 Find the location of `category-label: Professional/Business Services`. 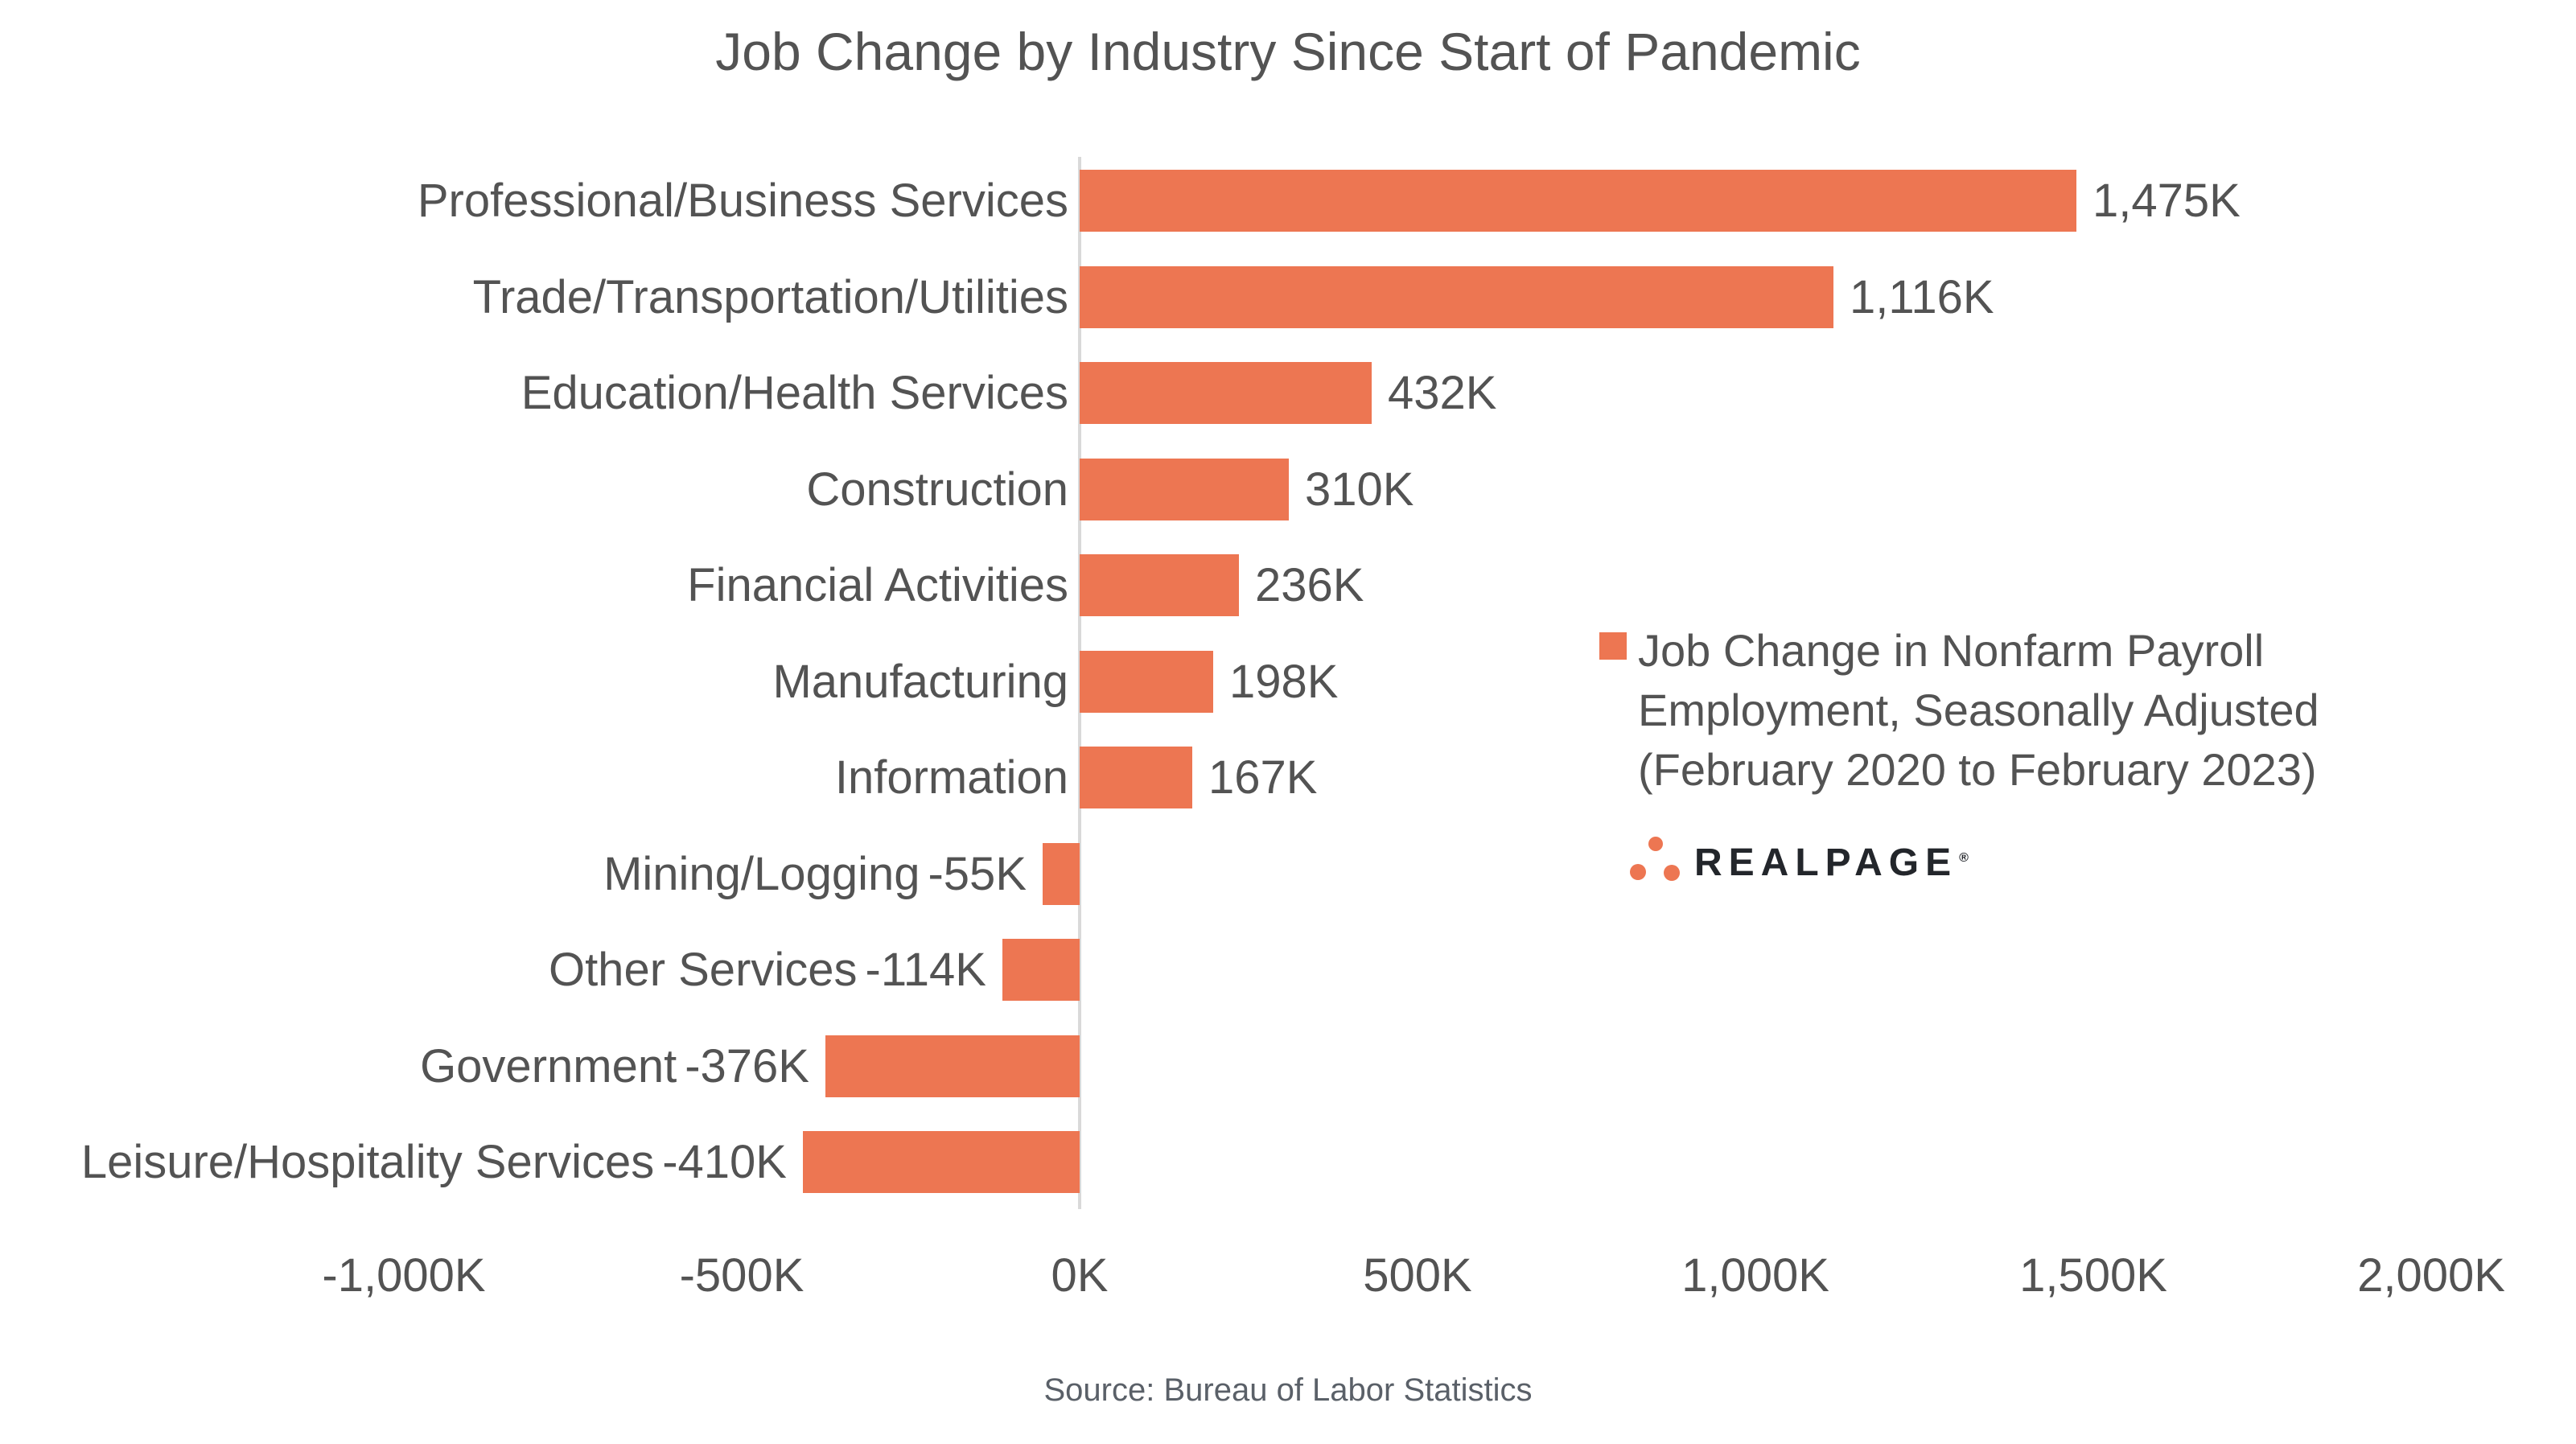

category-label: Professional/Business Services is located at coordinates (742, 201).